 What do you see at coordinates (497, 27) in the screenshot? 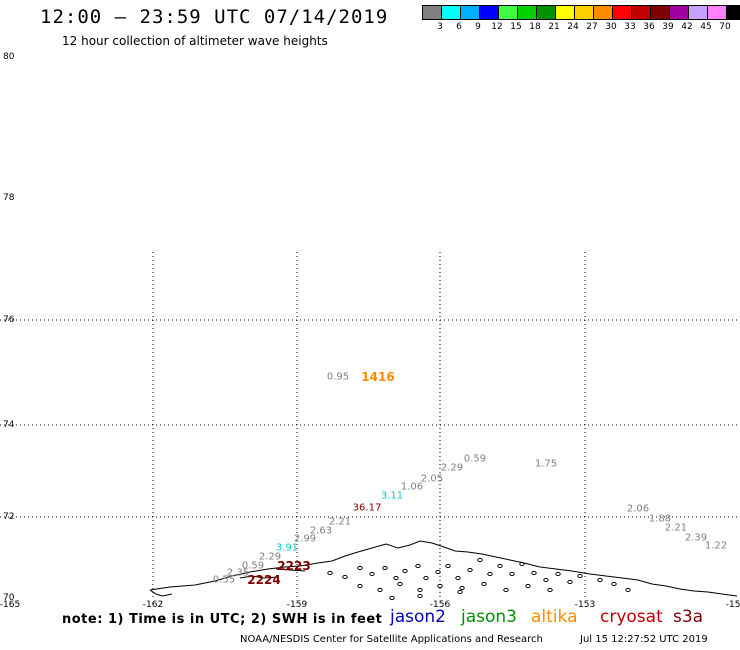
I see `legend-label: 12` at bounding box center [497, 27].